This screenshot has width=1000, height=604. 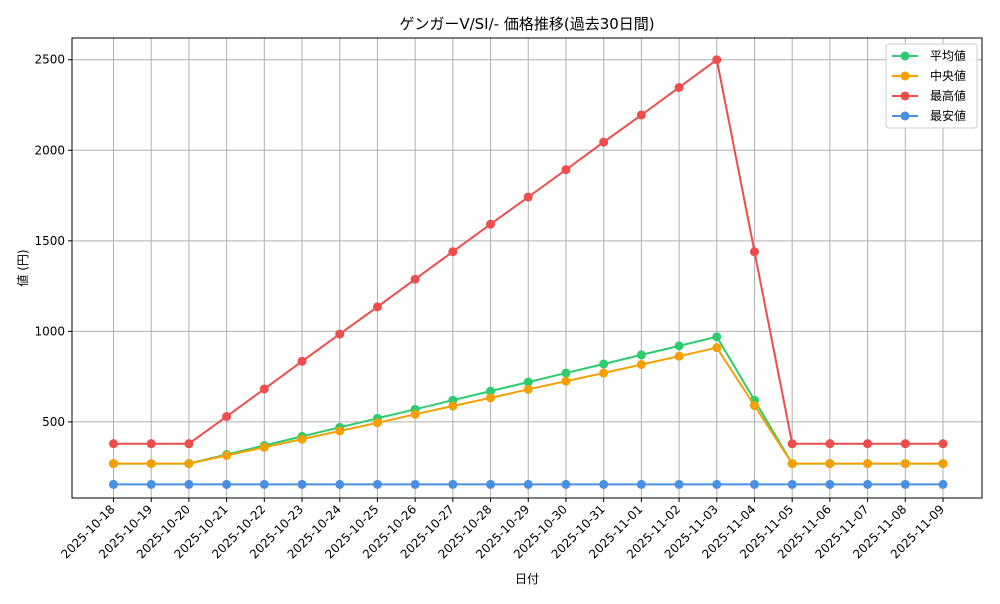 I want to click on series-最安値, so click(x=528, y=484).